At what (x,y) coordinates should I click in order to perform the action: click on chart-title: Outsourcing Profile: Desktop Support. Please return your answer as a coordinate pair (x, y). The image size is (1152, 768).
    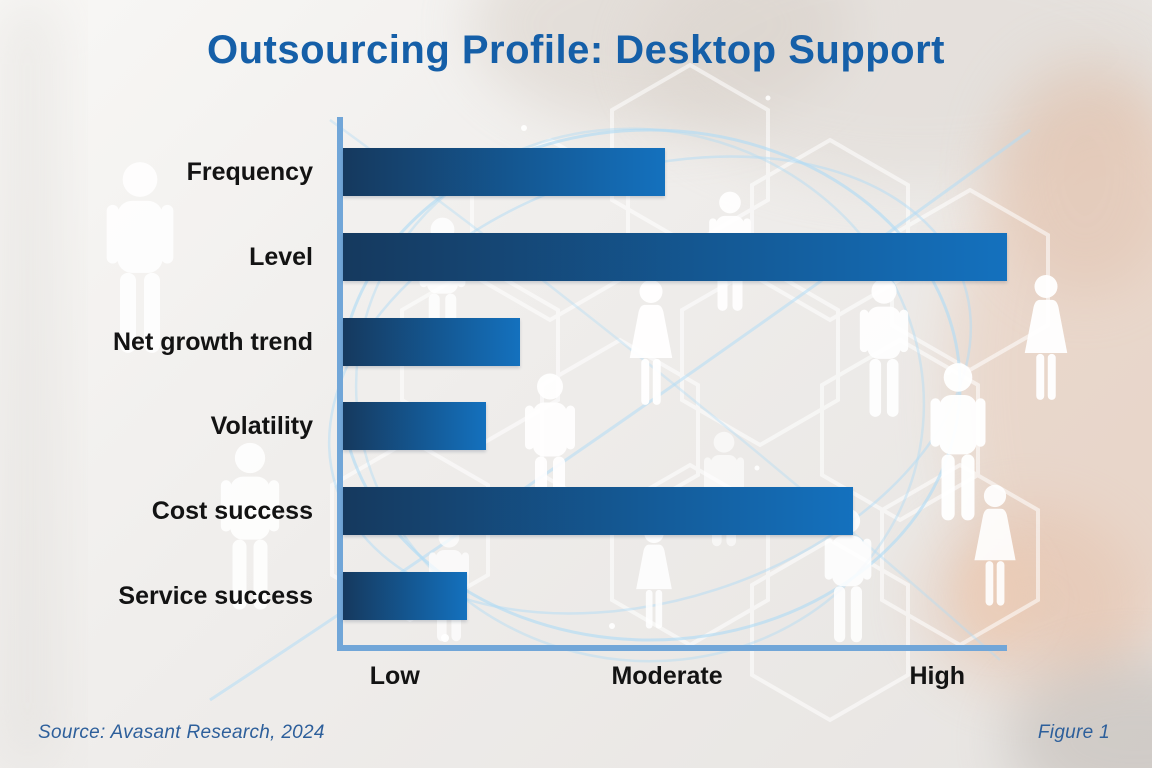
    Looking at the image, I should click on (576, 50).